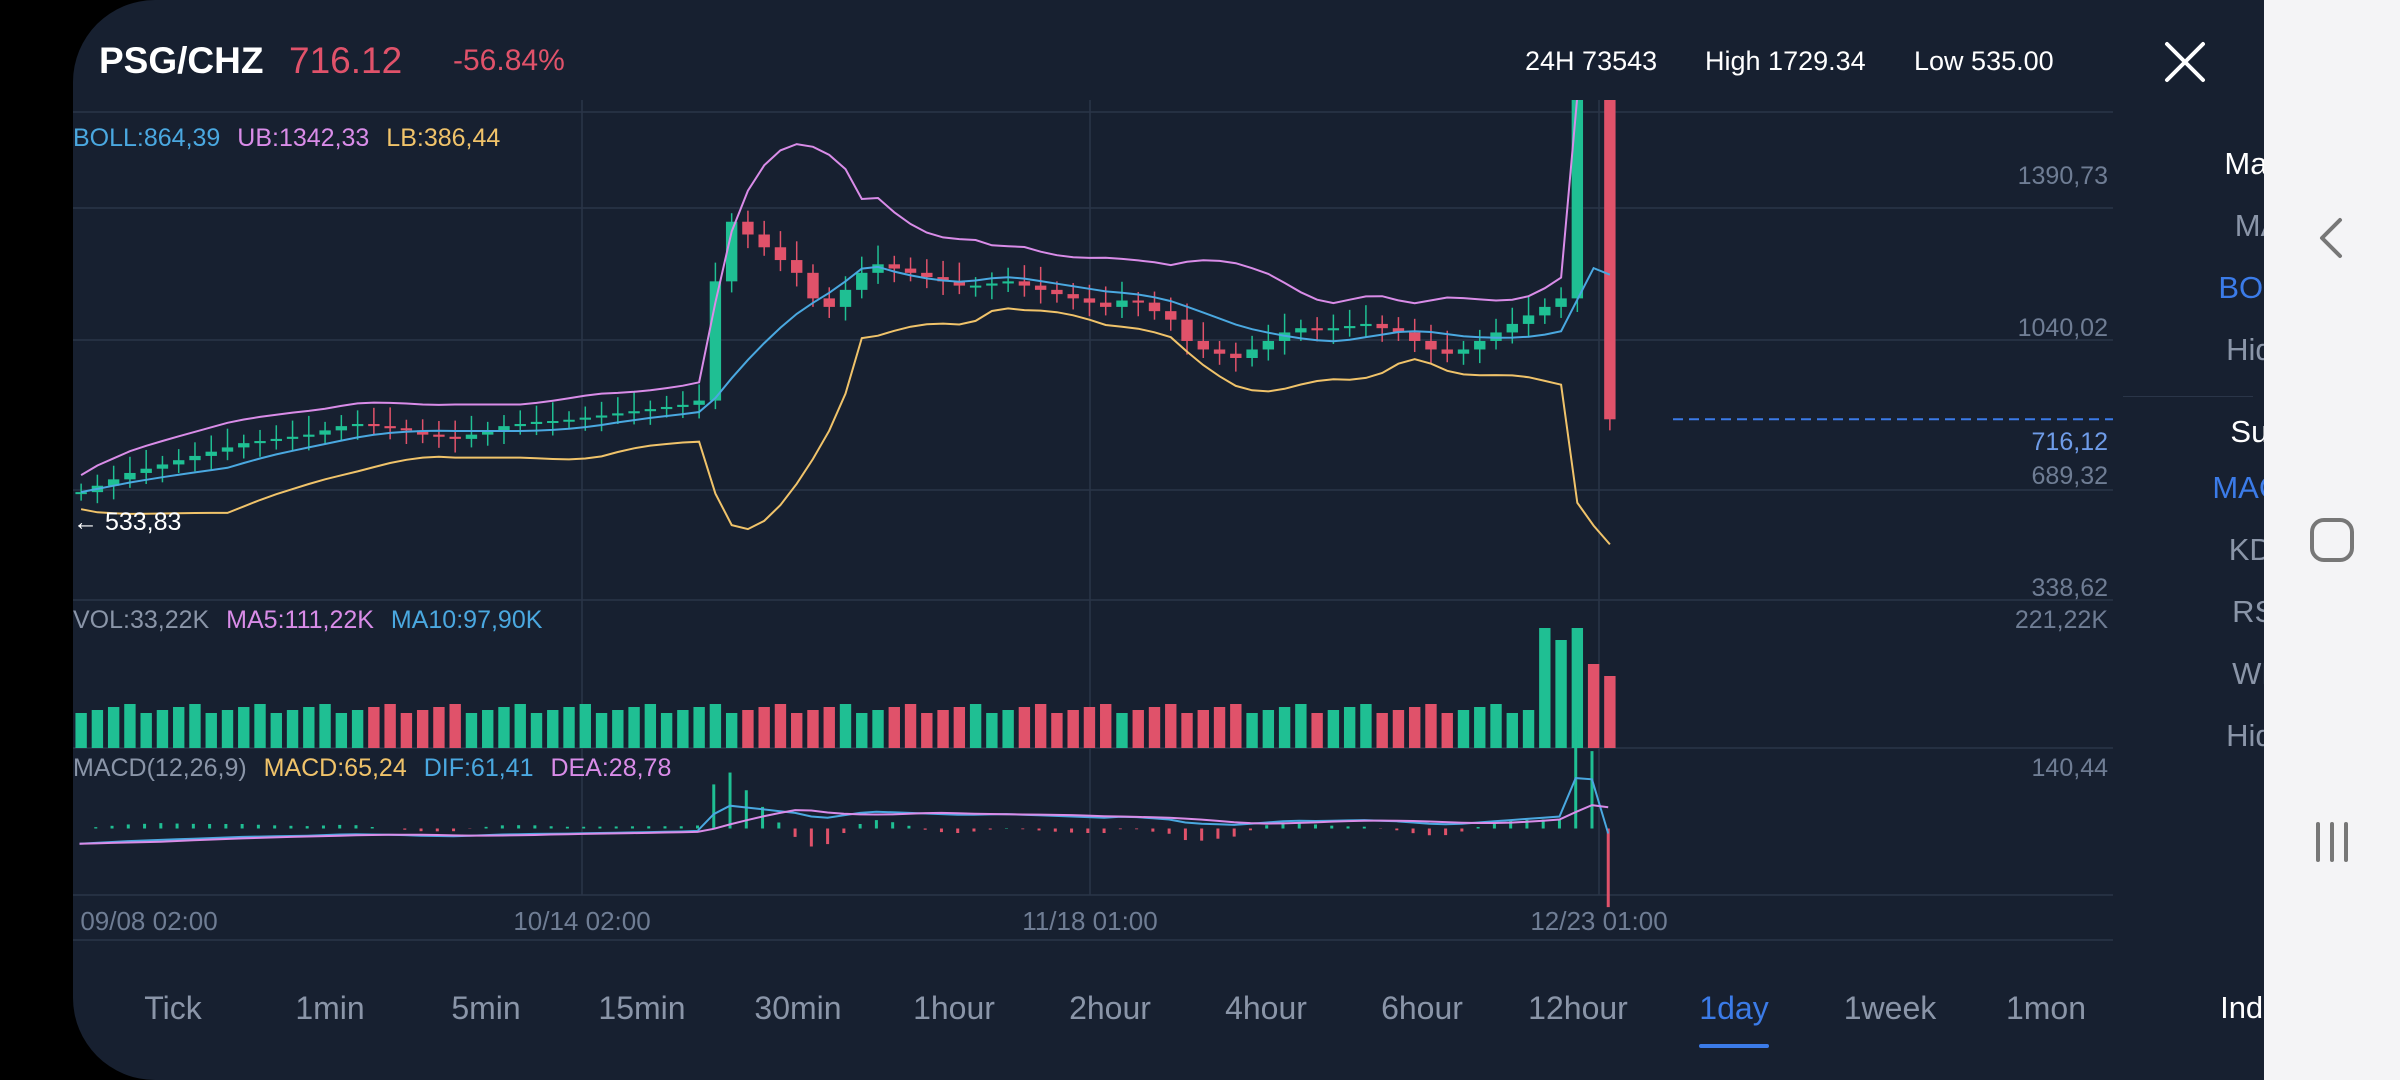  I want to click on tab-tick: Tick, so click(173, 1008).